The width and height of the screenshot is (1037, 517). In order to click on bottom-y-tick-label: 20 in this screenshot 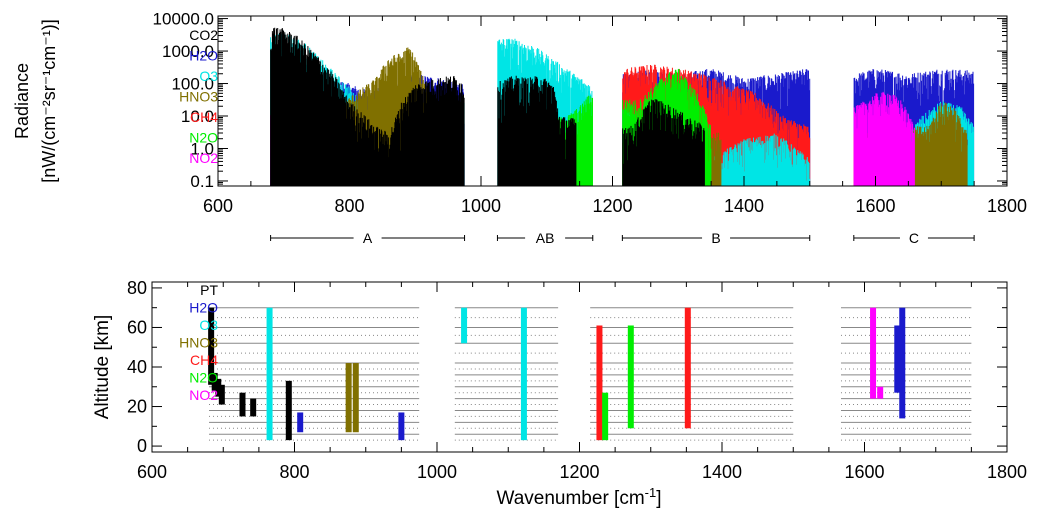, I will do `click(137, 407)`.